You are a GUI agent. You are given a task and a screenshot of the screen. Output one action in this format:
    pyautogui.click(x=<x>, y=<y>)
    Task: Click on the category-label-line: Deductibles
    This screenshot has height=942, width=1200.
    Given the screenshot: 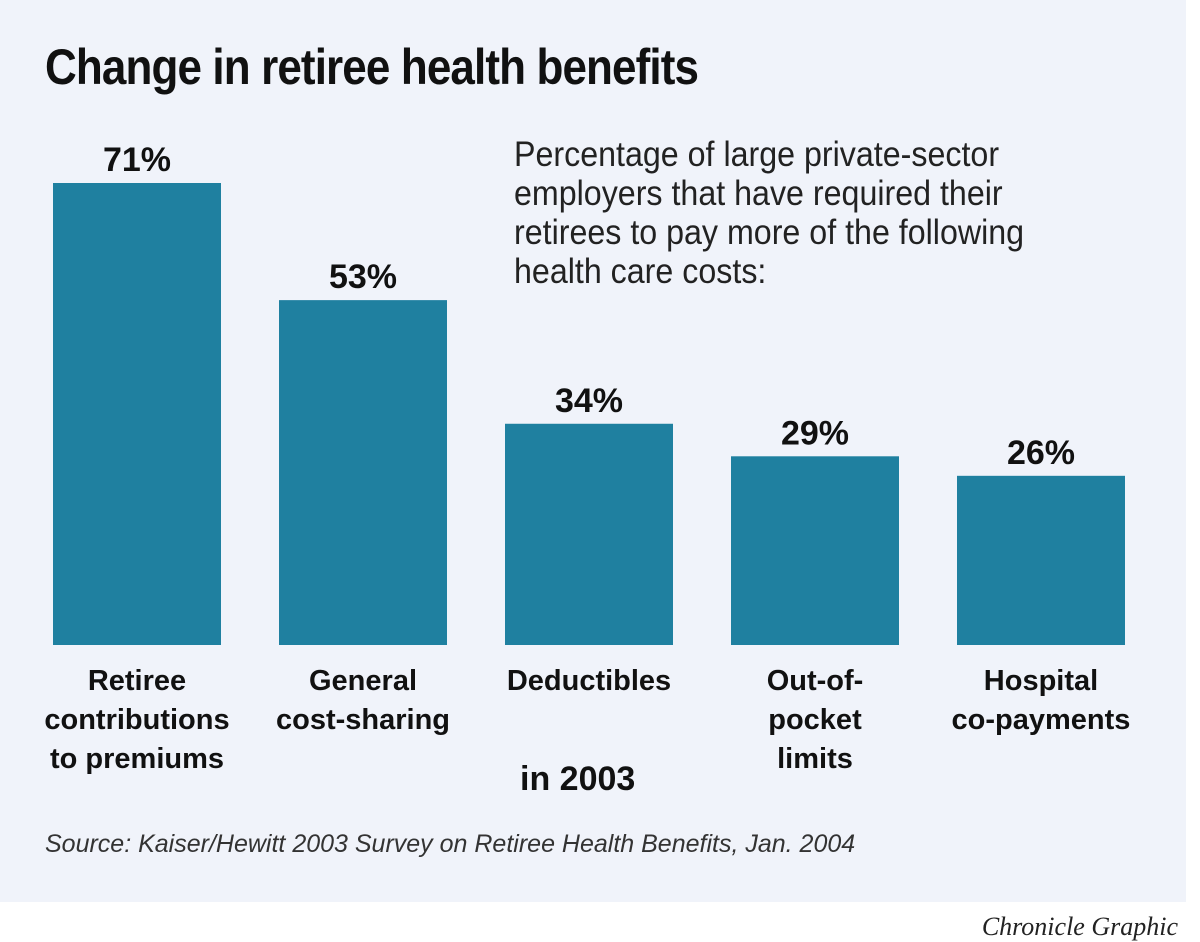 What is the action you would take?
    pyautogui.click(x=589, y=681)
    